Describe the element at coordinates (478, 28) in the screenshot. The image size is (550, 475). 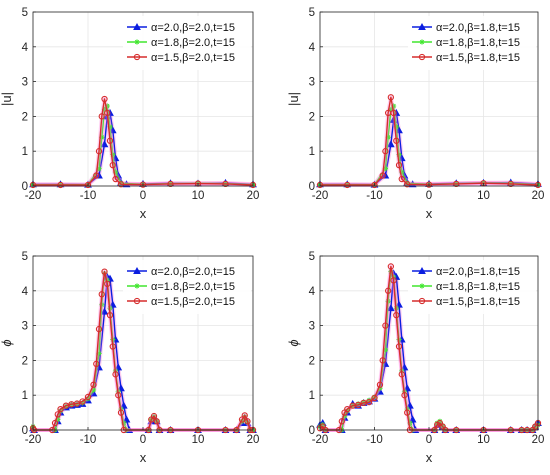
I see `legend-entry: α=2.0,β=1.8,t=15` at that location.